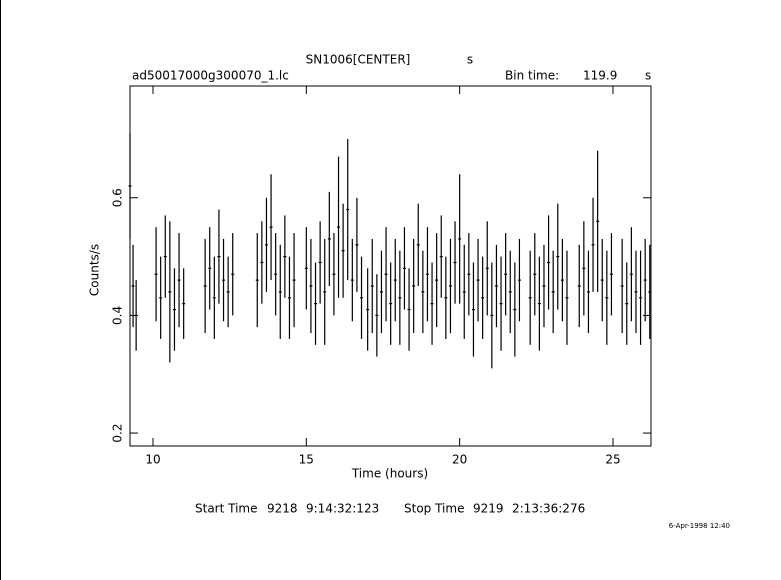 The height and width of the screenshot is (580, 781). Describe the element at coordinates (118, 197) in the screenshot. I see `y-tick-label: 0.6` at that location.